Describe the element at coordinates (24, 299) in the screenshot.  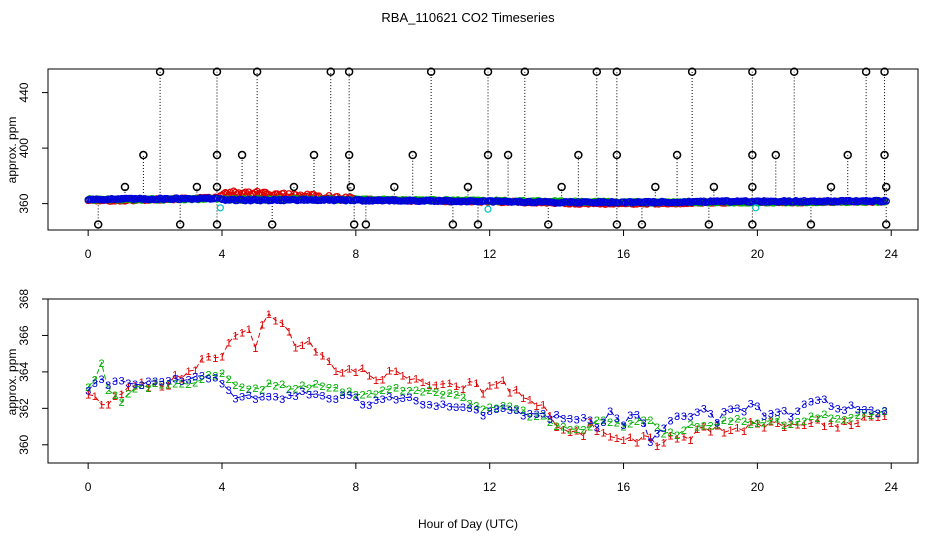
I see `bottom-y-tick-label: 368` at that location.